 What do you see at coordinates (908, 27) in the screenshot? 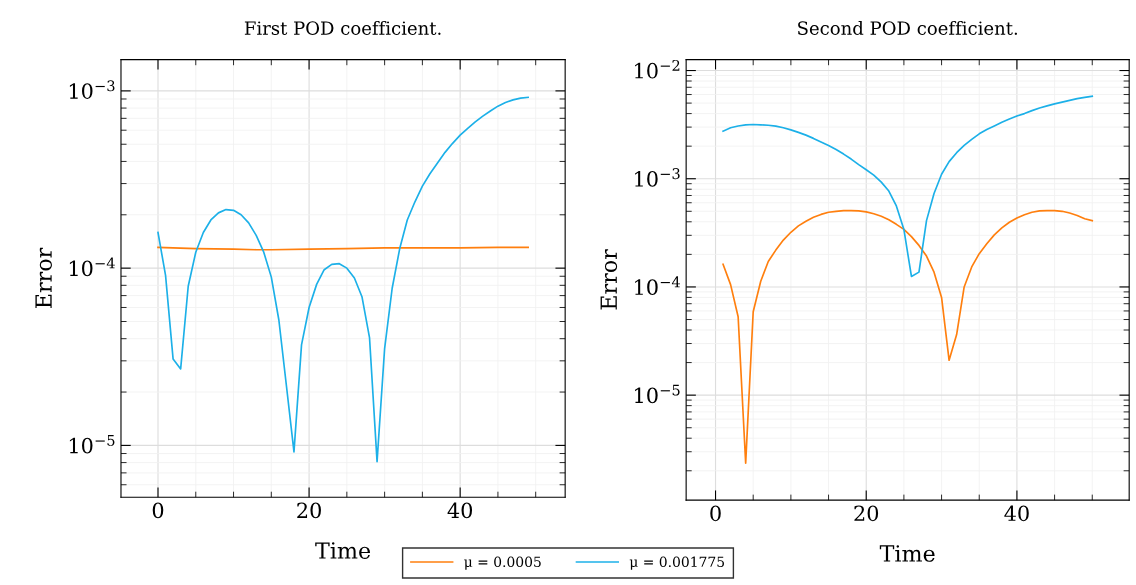
I see `chart-title: Second POD coefficient.` at bounding box center [908, 27].